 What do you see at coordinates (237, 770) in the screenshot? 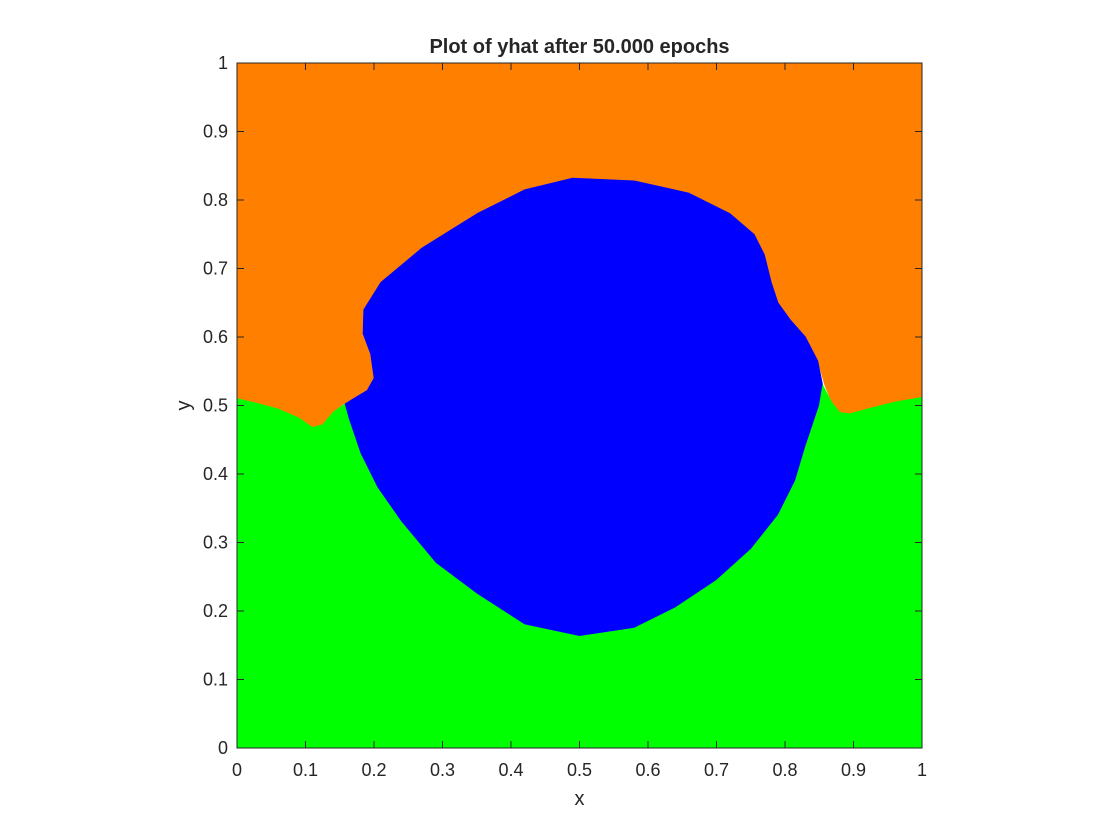
I see `x-tick-label: 0` at bounding box center [237, 770].